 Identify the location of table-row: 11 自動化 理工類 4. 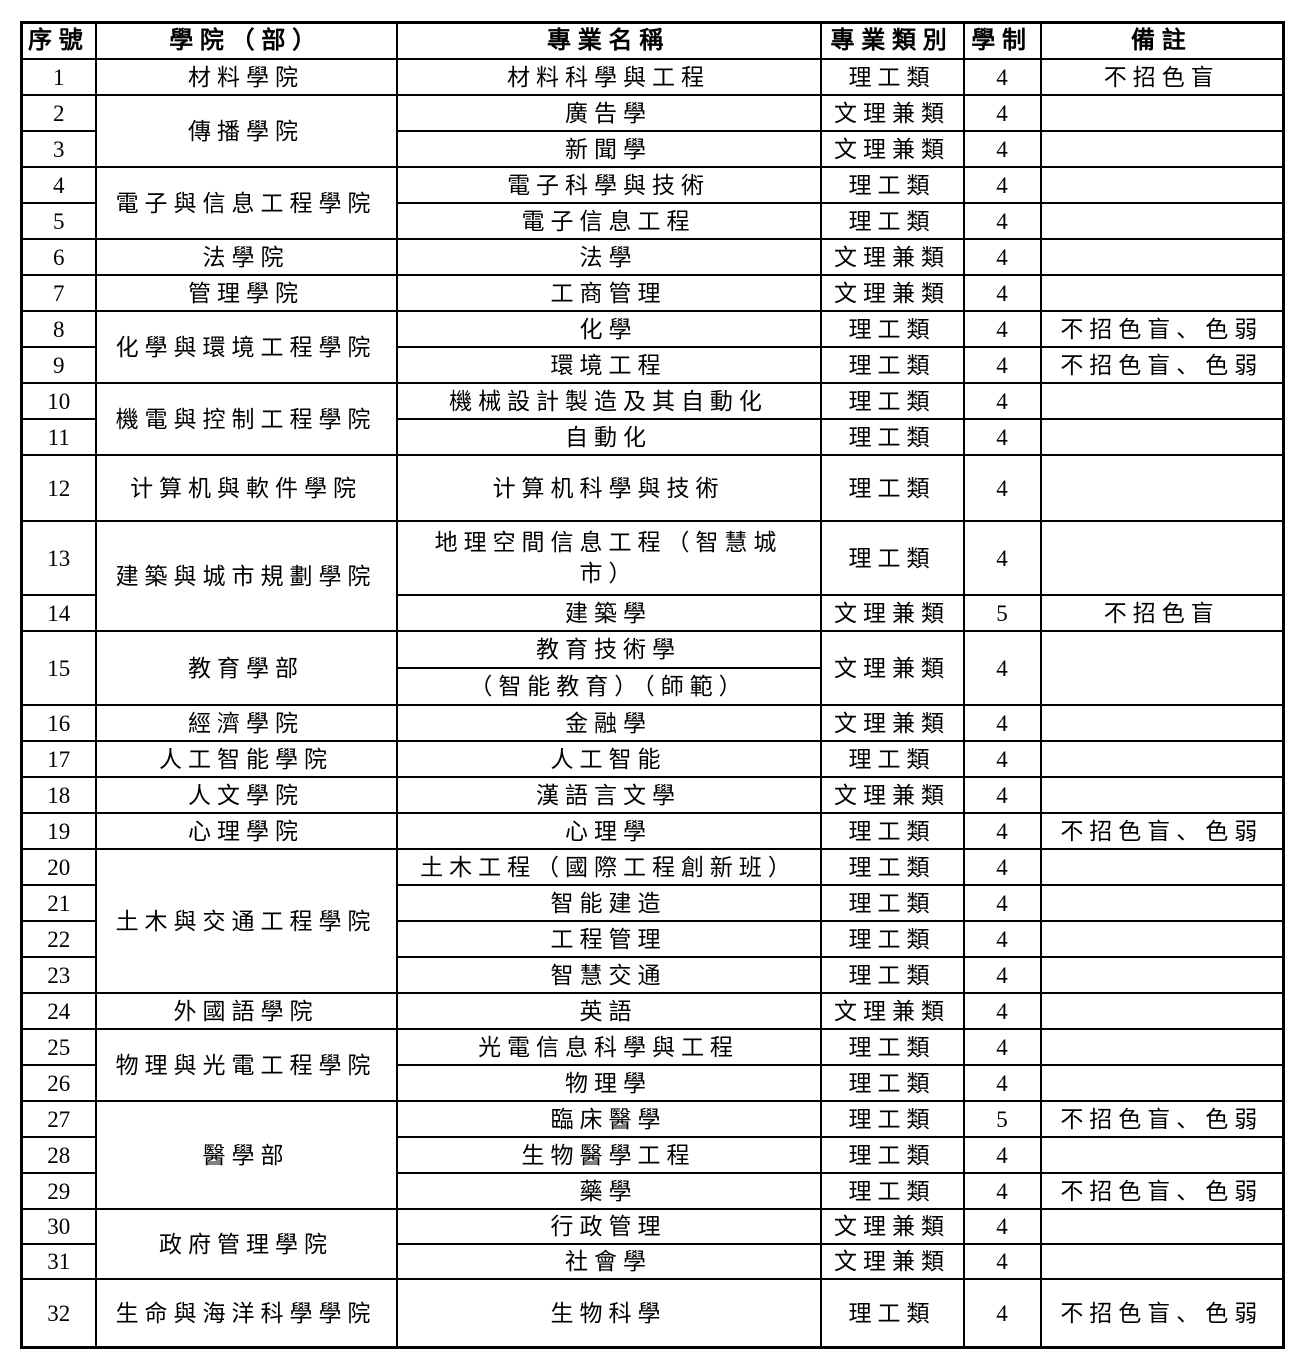
(652, 437).